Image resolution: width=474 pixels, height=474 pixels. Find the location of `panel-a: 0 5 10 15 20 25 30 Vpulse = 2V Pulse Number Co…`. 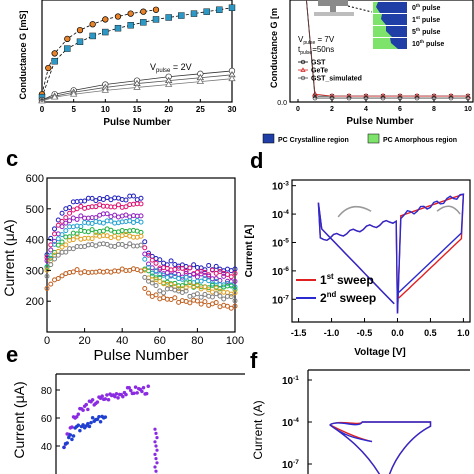

panel-a: 0 5 10 15 20 25 30 Vpulse = 2V Pulse Number Co… is located at coordinates (127, 64).